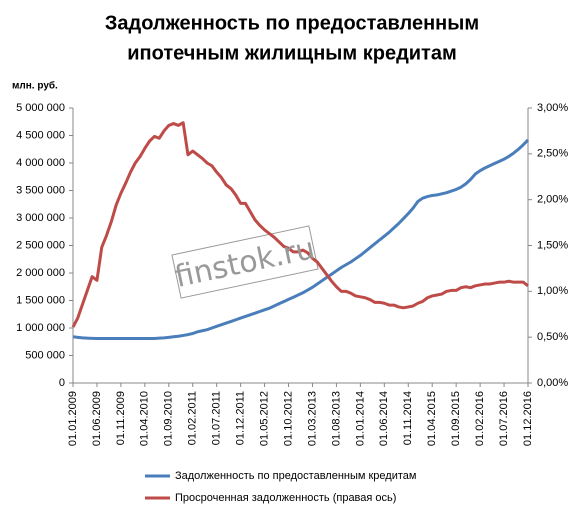 This screenshot has height=516, width=585. Describe the element at coordinates (552, 383) in the screenshot. I see `y2-tick-label: 0,00%` at that location.